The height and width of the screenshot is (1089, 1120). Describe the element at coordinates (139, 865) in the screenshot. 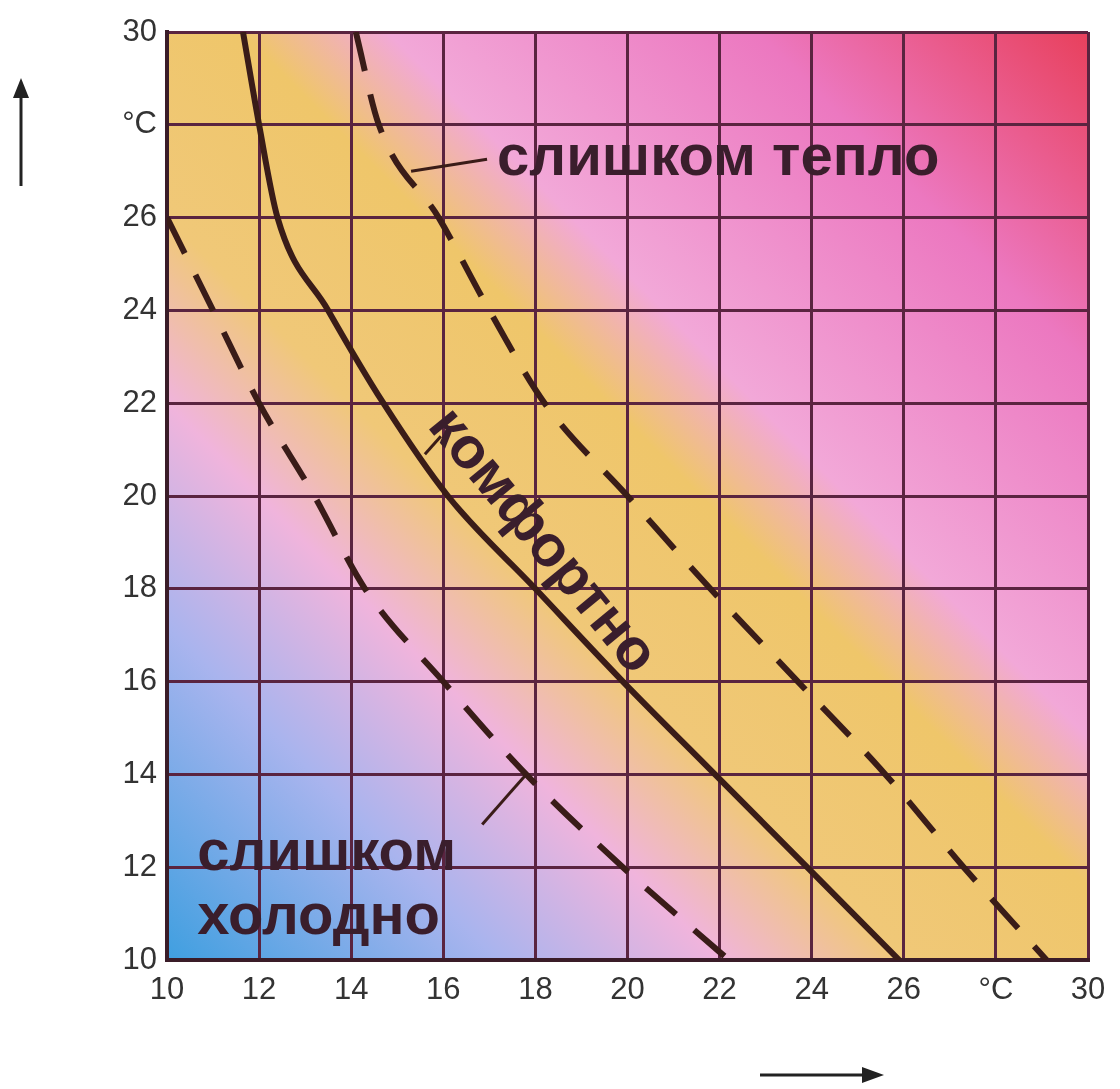

I see `y-tick-label: 12` at that location.